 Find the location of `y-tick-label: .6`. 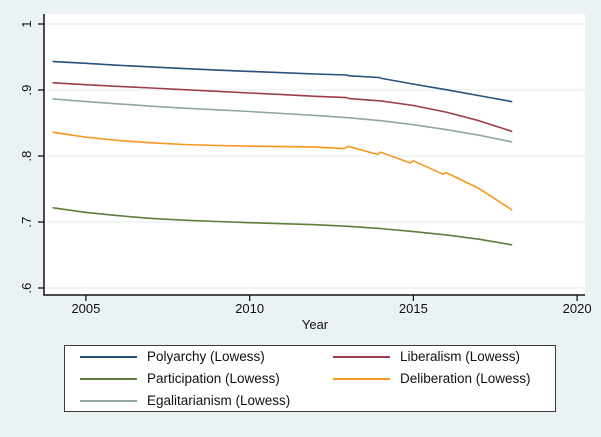

y-tick-label: .6 is located at coordinates (26, 288).